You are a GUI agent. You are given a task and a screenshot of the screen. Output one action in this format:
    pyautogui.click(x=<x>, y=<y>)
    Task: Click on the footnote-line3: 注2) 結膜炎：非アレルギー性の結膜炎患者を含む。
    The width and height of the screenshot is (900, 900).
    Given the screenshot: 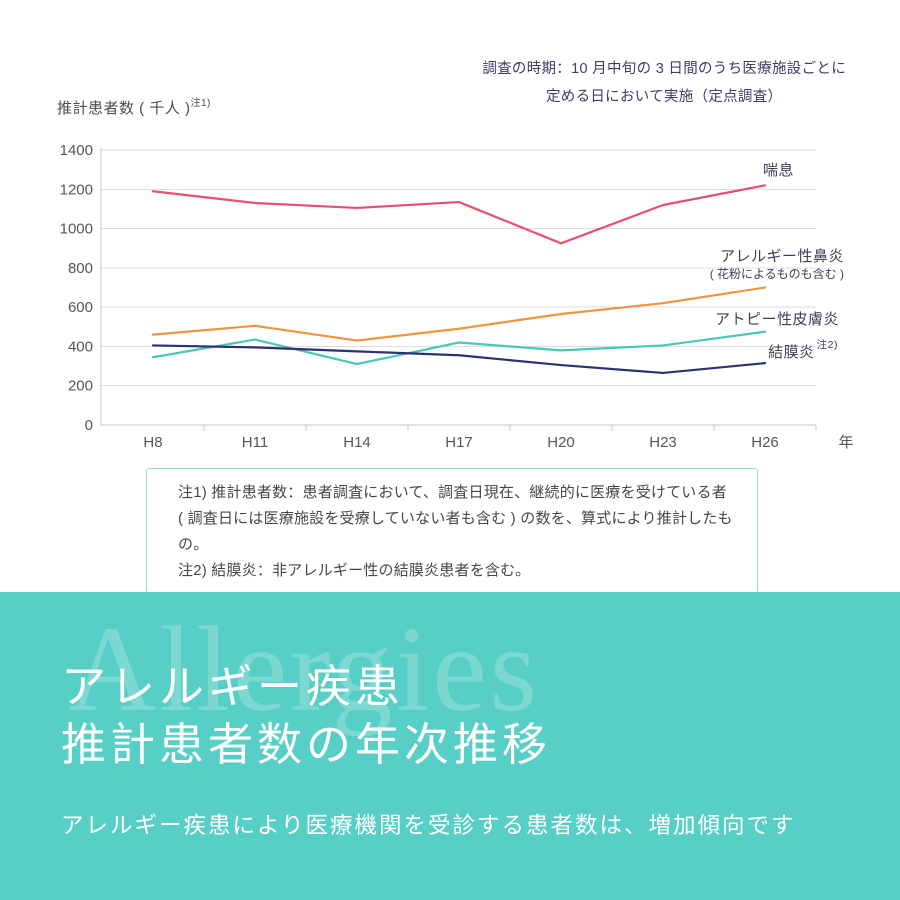 What is the action you would take?
    pyautogui.click(x=354, y=570)
    